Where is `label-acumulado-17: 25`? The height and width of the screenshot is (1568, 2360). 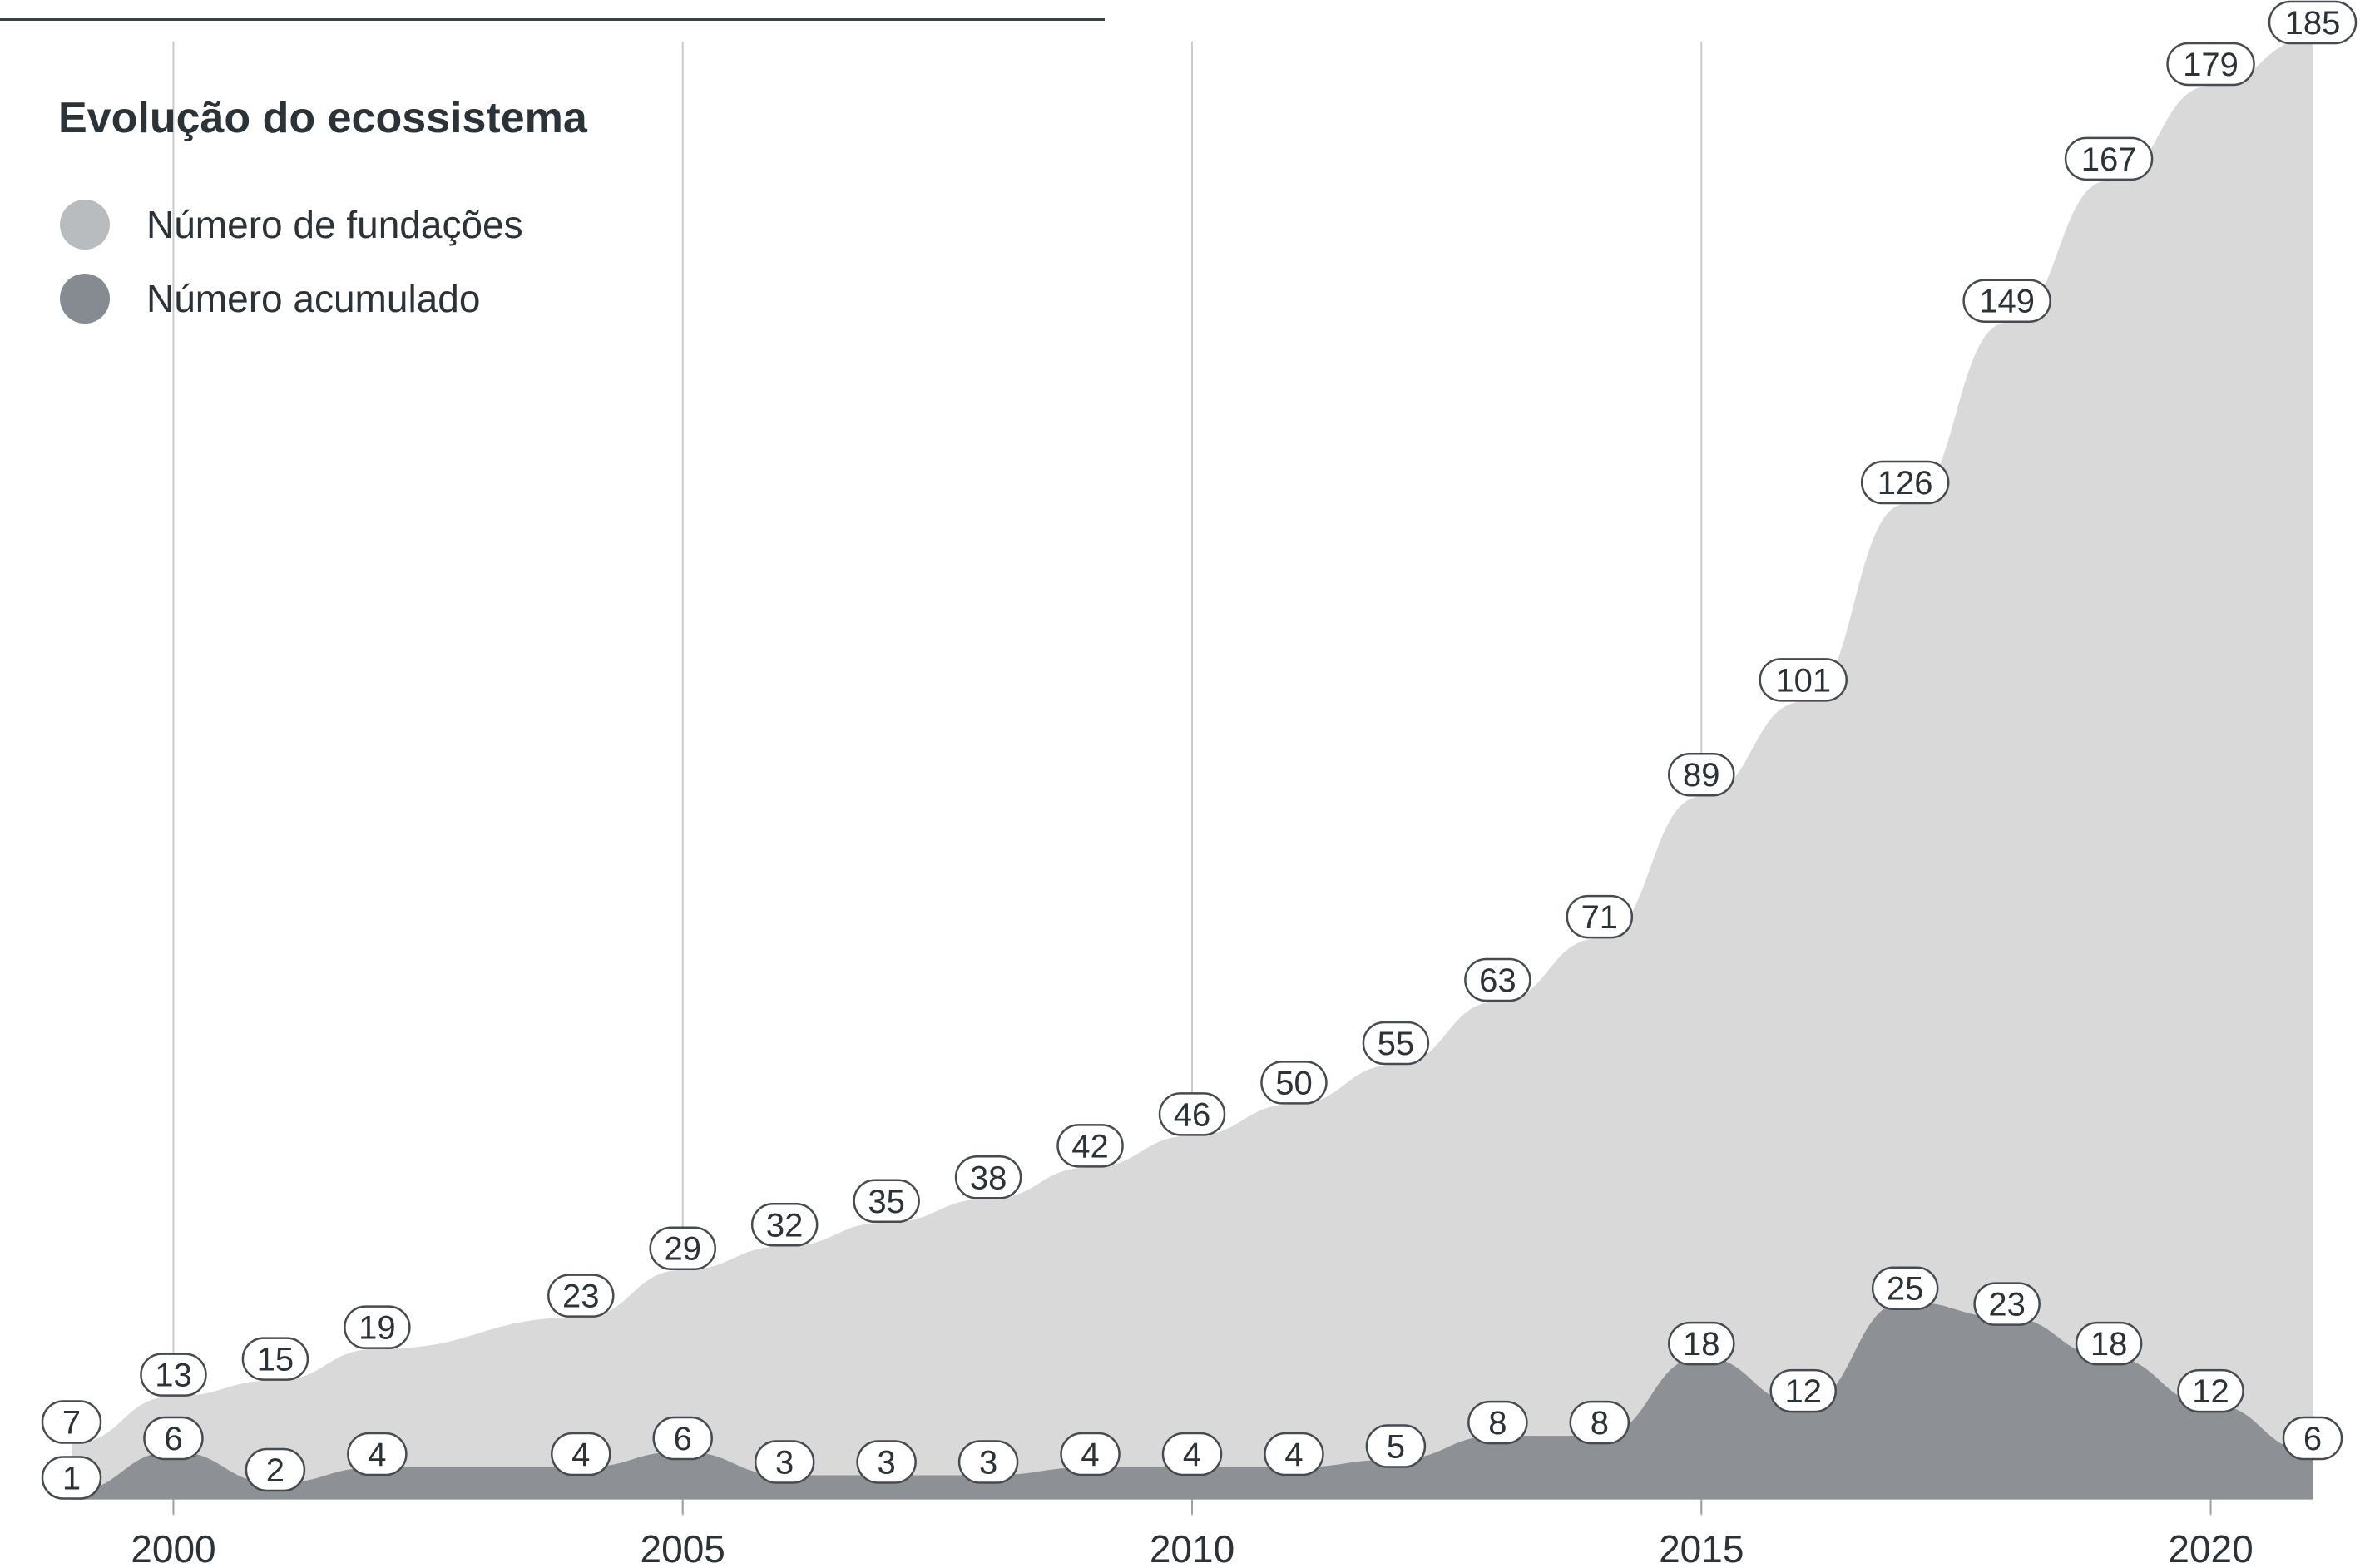
label-acumulado-17: 25 is located at coordinates (1905, 1288).